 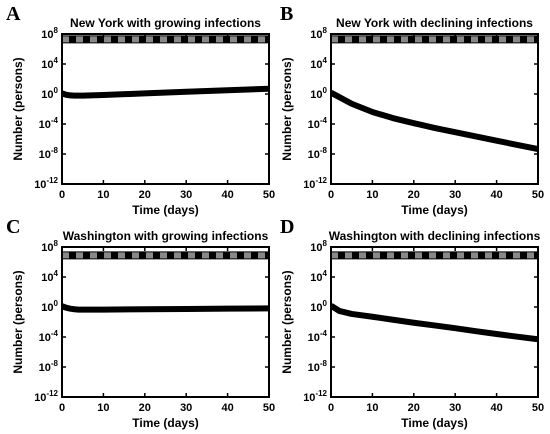 What do you see at coordinates (434, 23) in the screenshot?
I see `chart-title: New York with declining infections` at bounding box center [434, 23].